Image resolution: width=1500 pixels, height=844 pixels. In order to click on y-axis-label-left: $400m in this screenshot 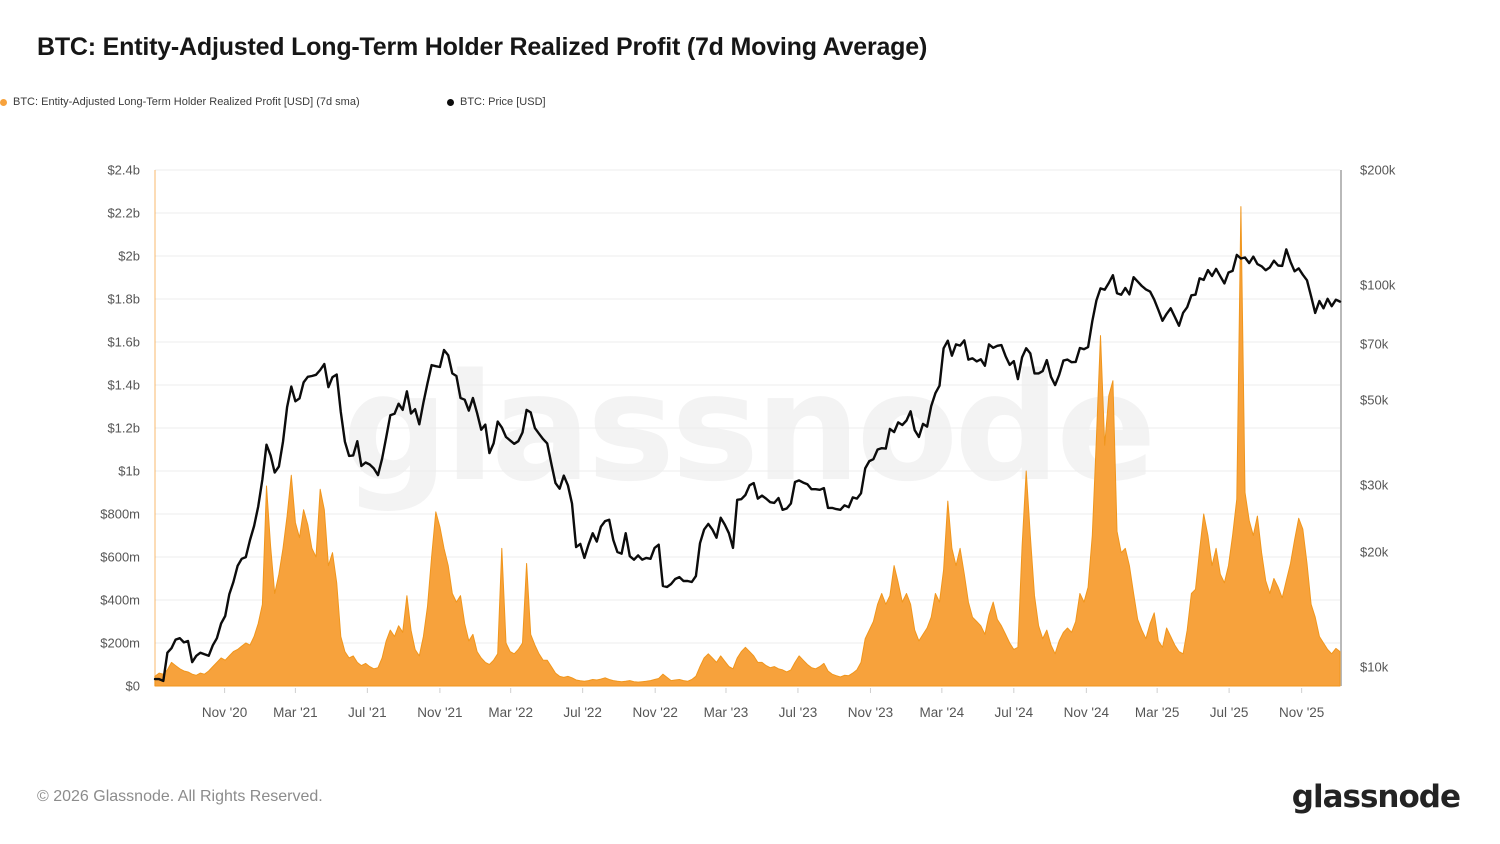, I will do `click(120, 600)`.